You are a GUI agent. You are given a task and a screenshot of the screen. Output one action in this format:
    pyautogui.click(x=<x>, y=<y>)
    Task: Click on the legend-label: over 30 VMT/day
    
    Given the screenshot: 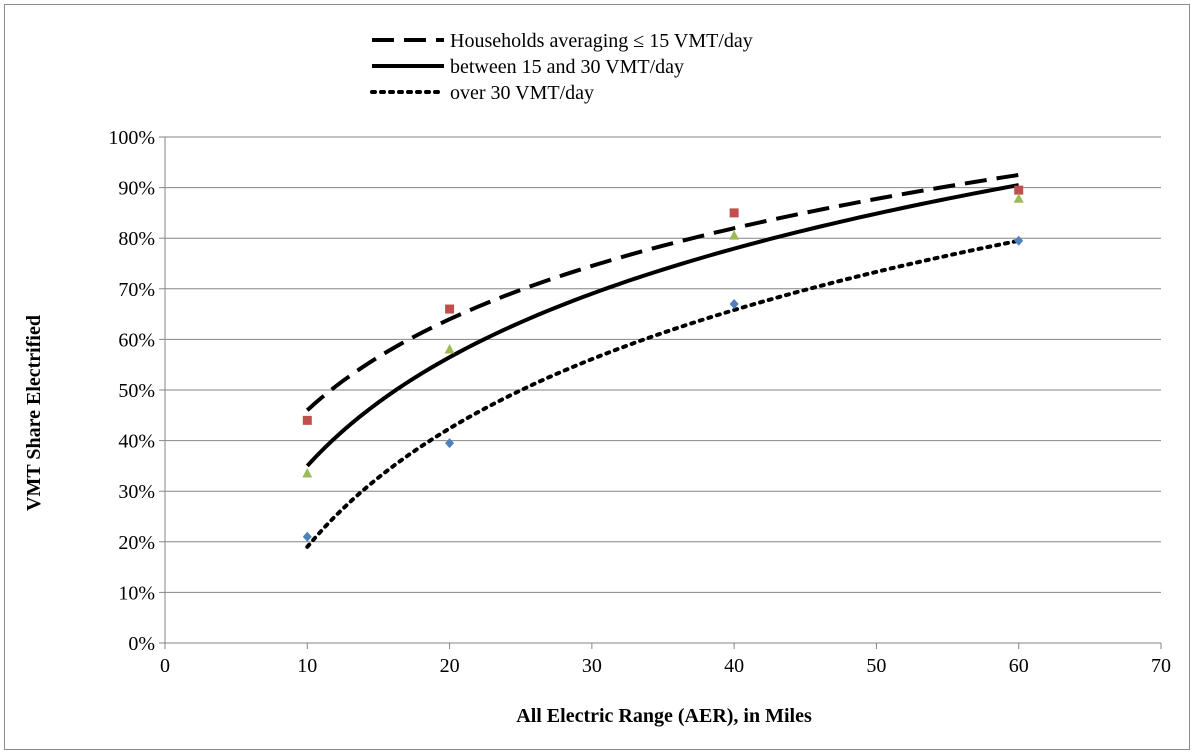 What is the action you would take?
    pyautogui.click(x=522, y=93)
    